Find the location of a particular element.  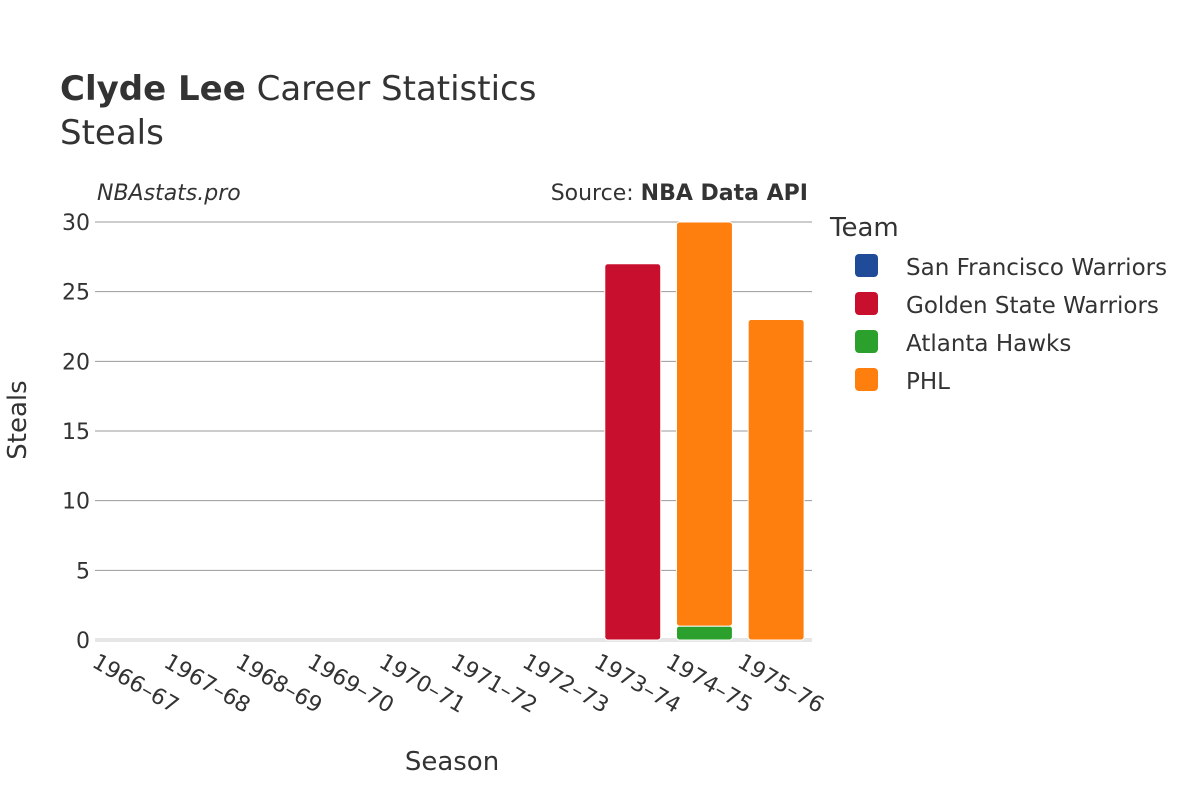

y-tick-label: 10 is located at coordinates (76, 502).